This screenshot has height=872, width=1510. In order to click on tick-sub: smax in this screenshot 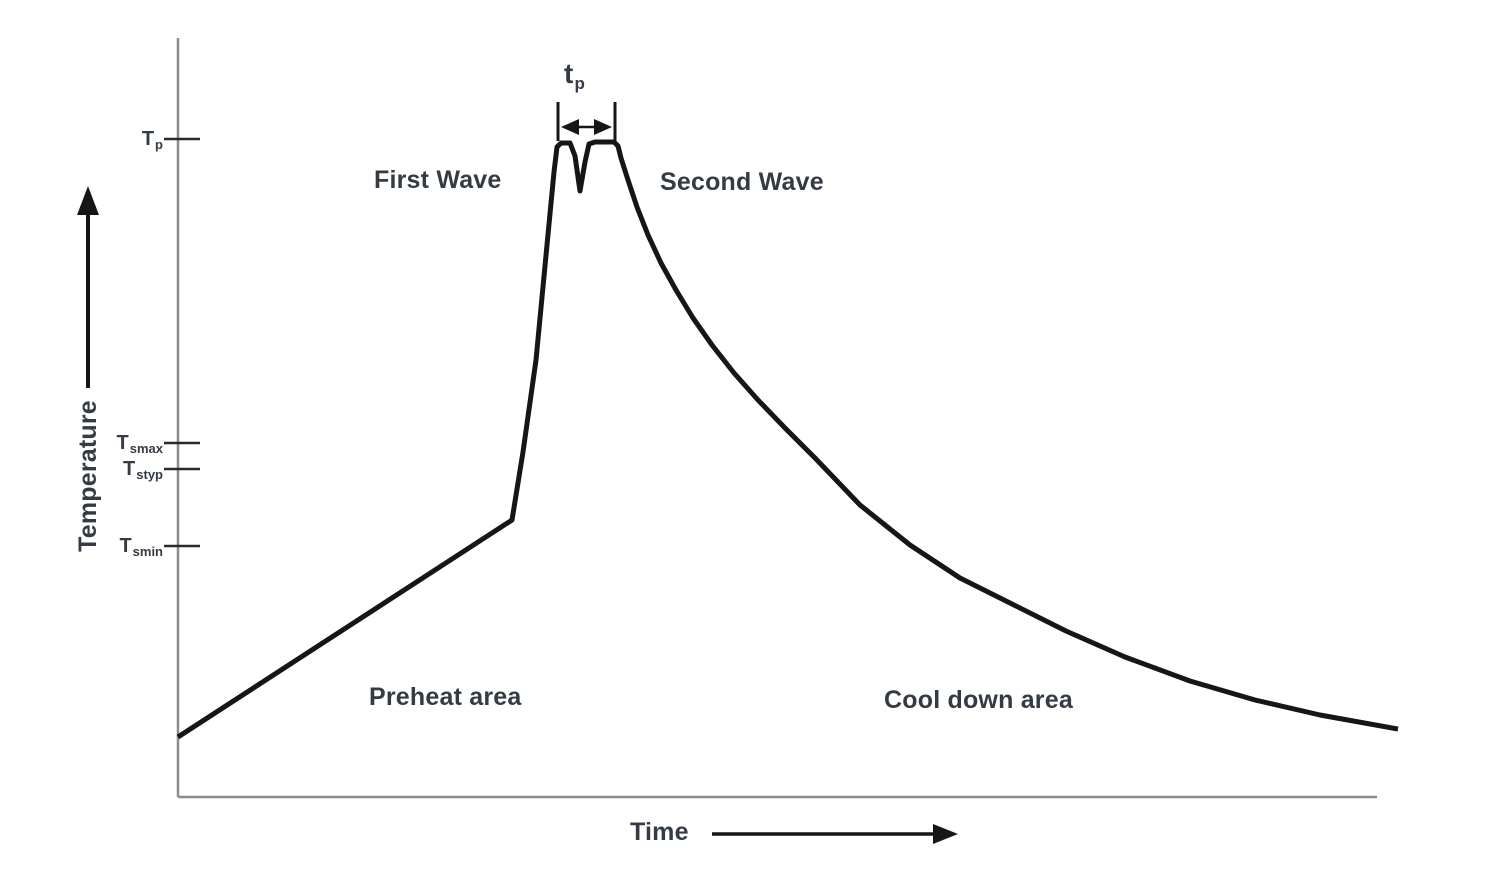, I will do `click(146, 448)`.